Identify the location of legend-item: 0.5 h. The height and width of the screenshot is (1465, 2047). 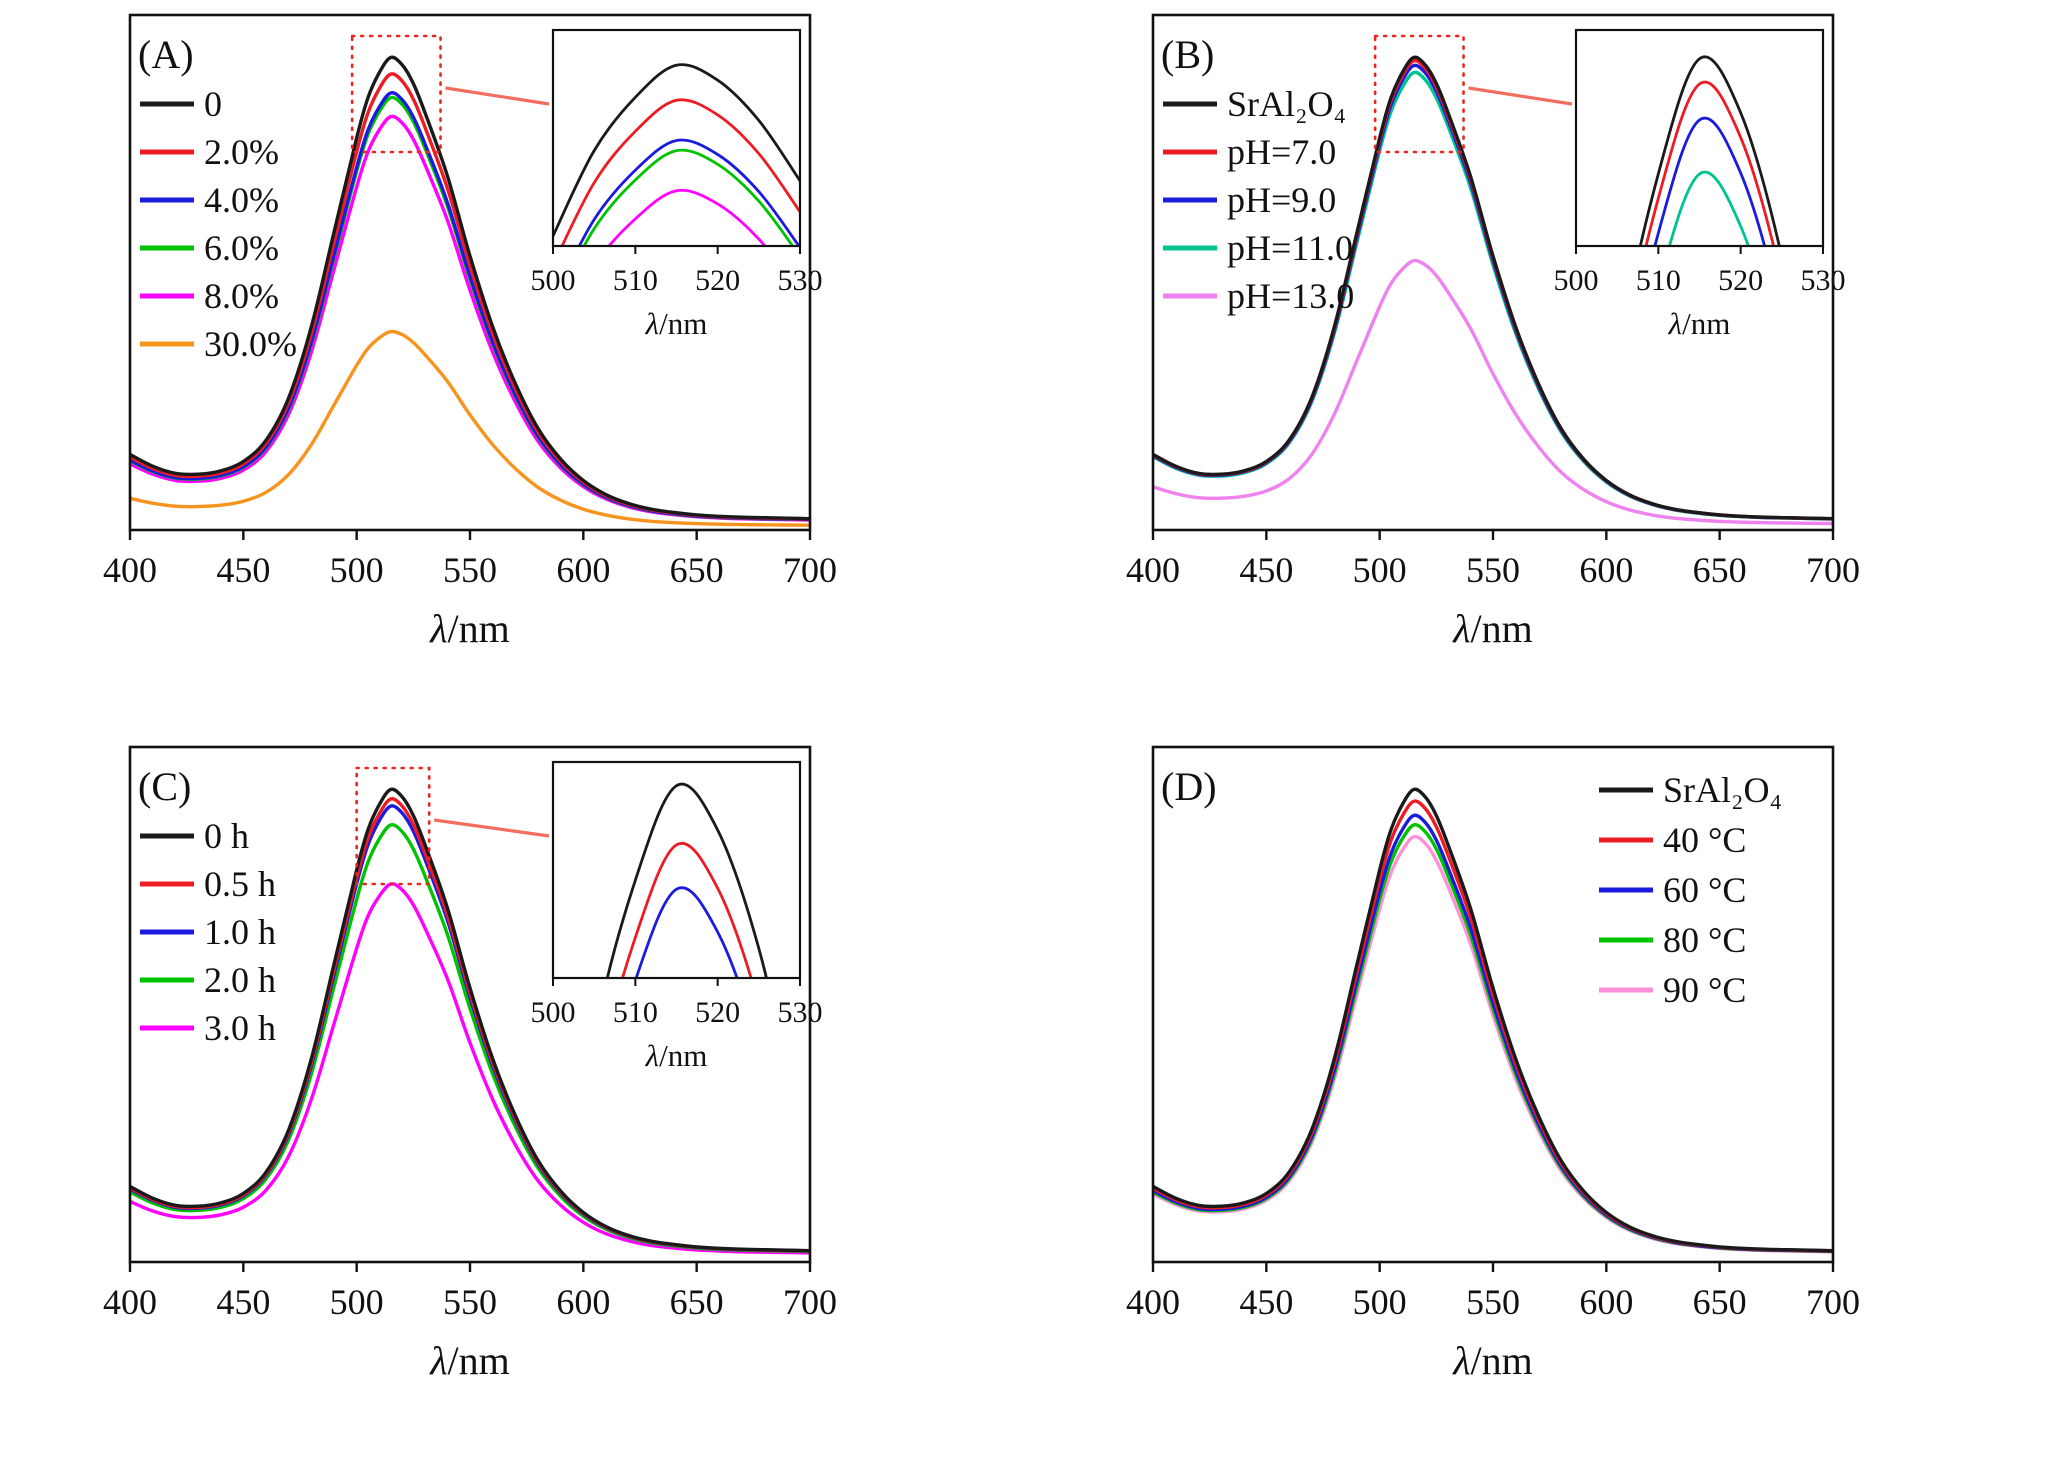
(208, 884).